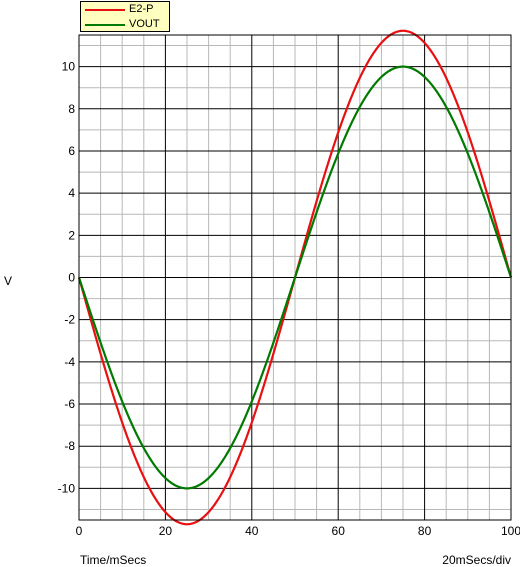 This screenshot has height=567, width=520. What do you see at coordinates (8, 281) in the screenshot?
I see `y-axis-label: V` at bounding box center [8, 281].